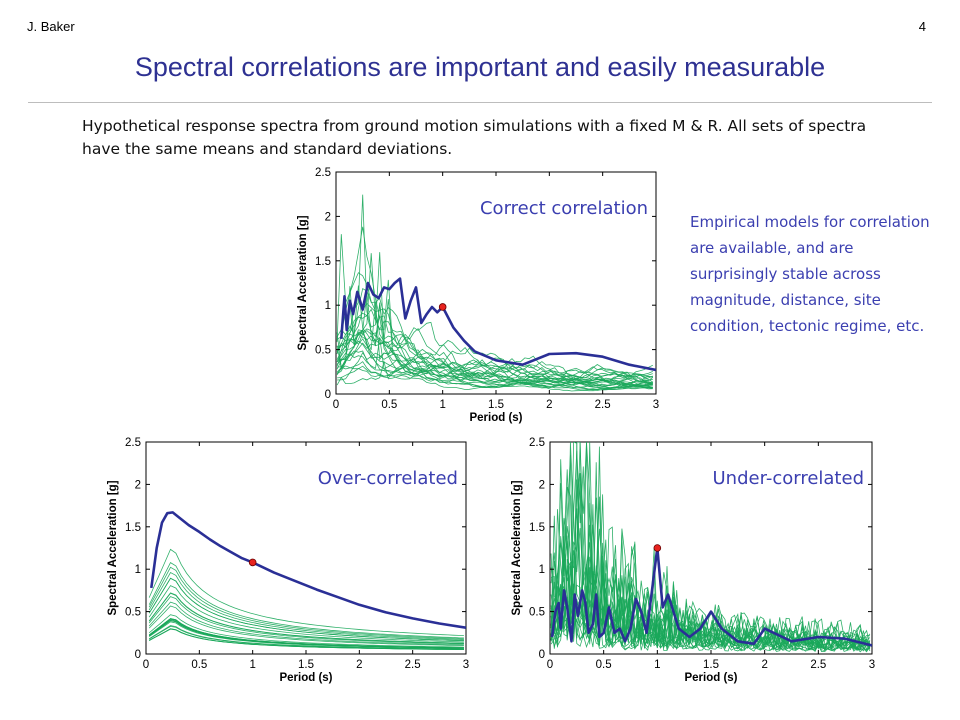  What do you see at coordinates (388, 478) in the screenshot?
I see `panel-title: Over-correlated` at bounding box center [388, 478].